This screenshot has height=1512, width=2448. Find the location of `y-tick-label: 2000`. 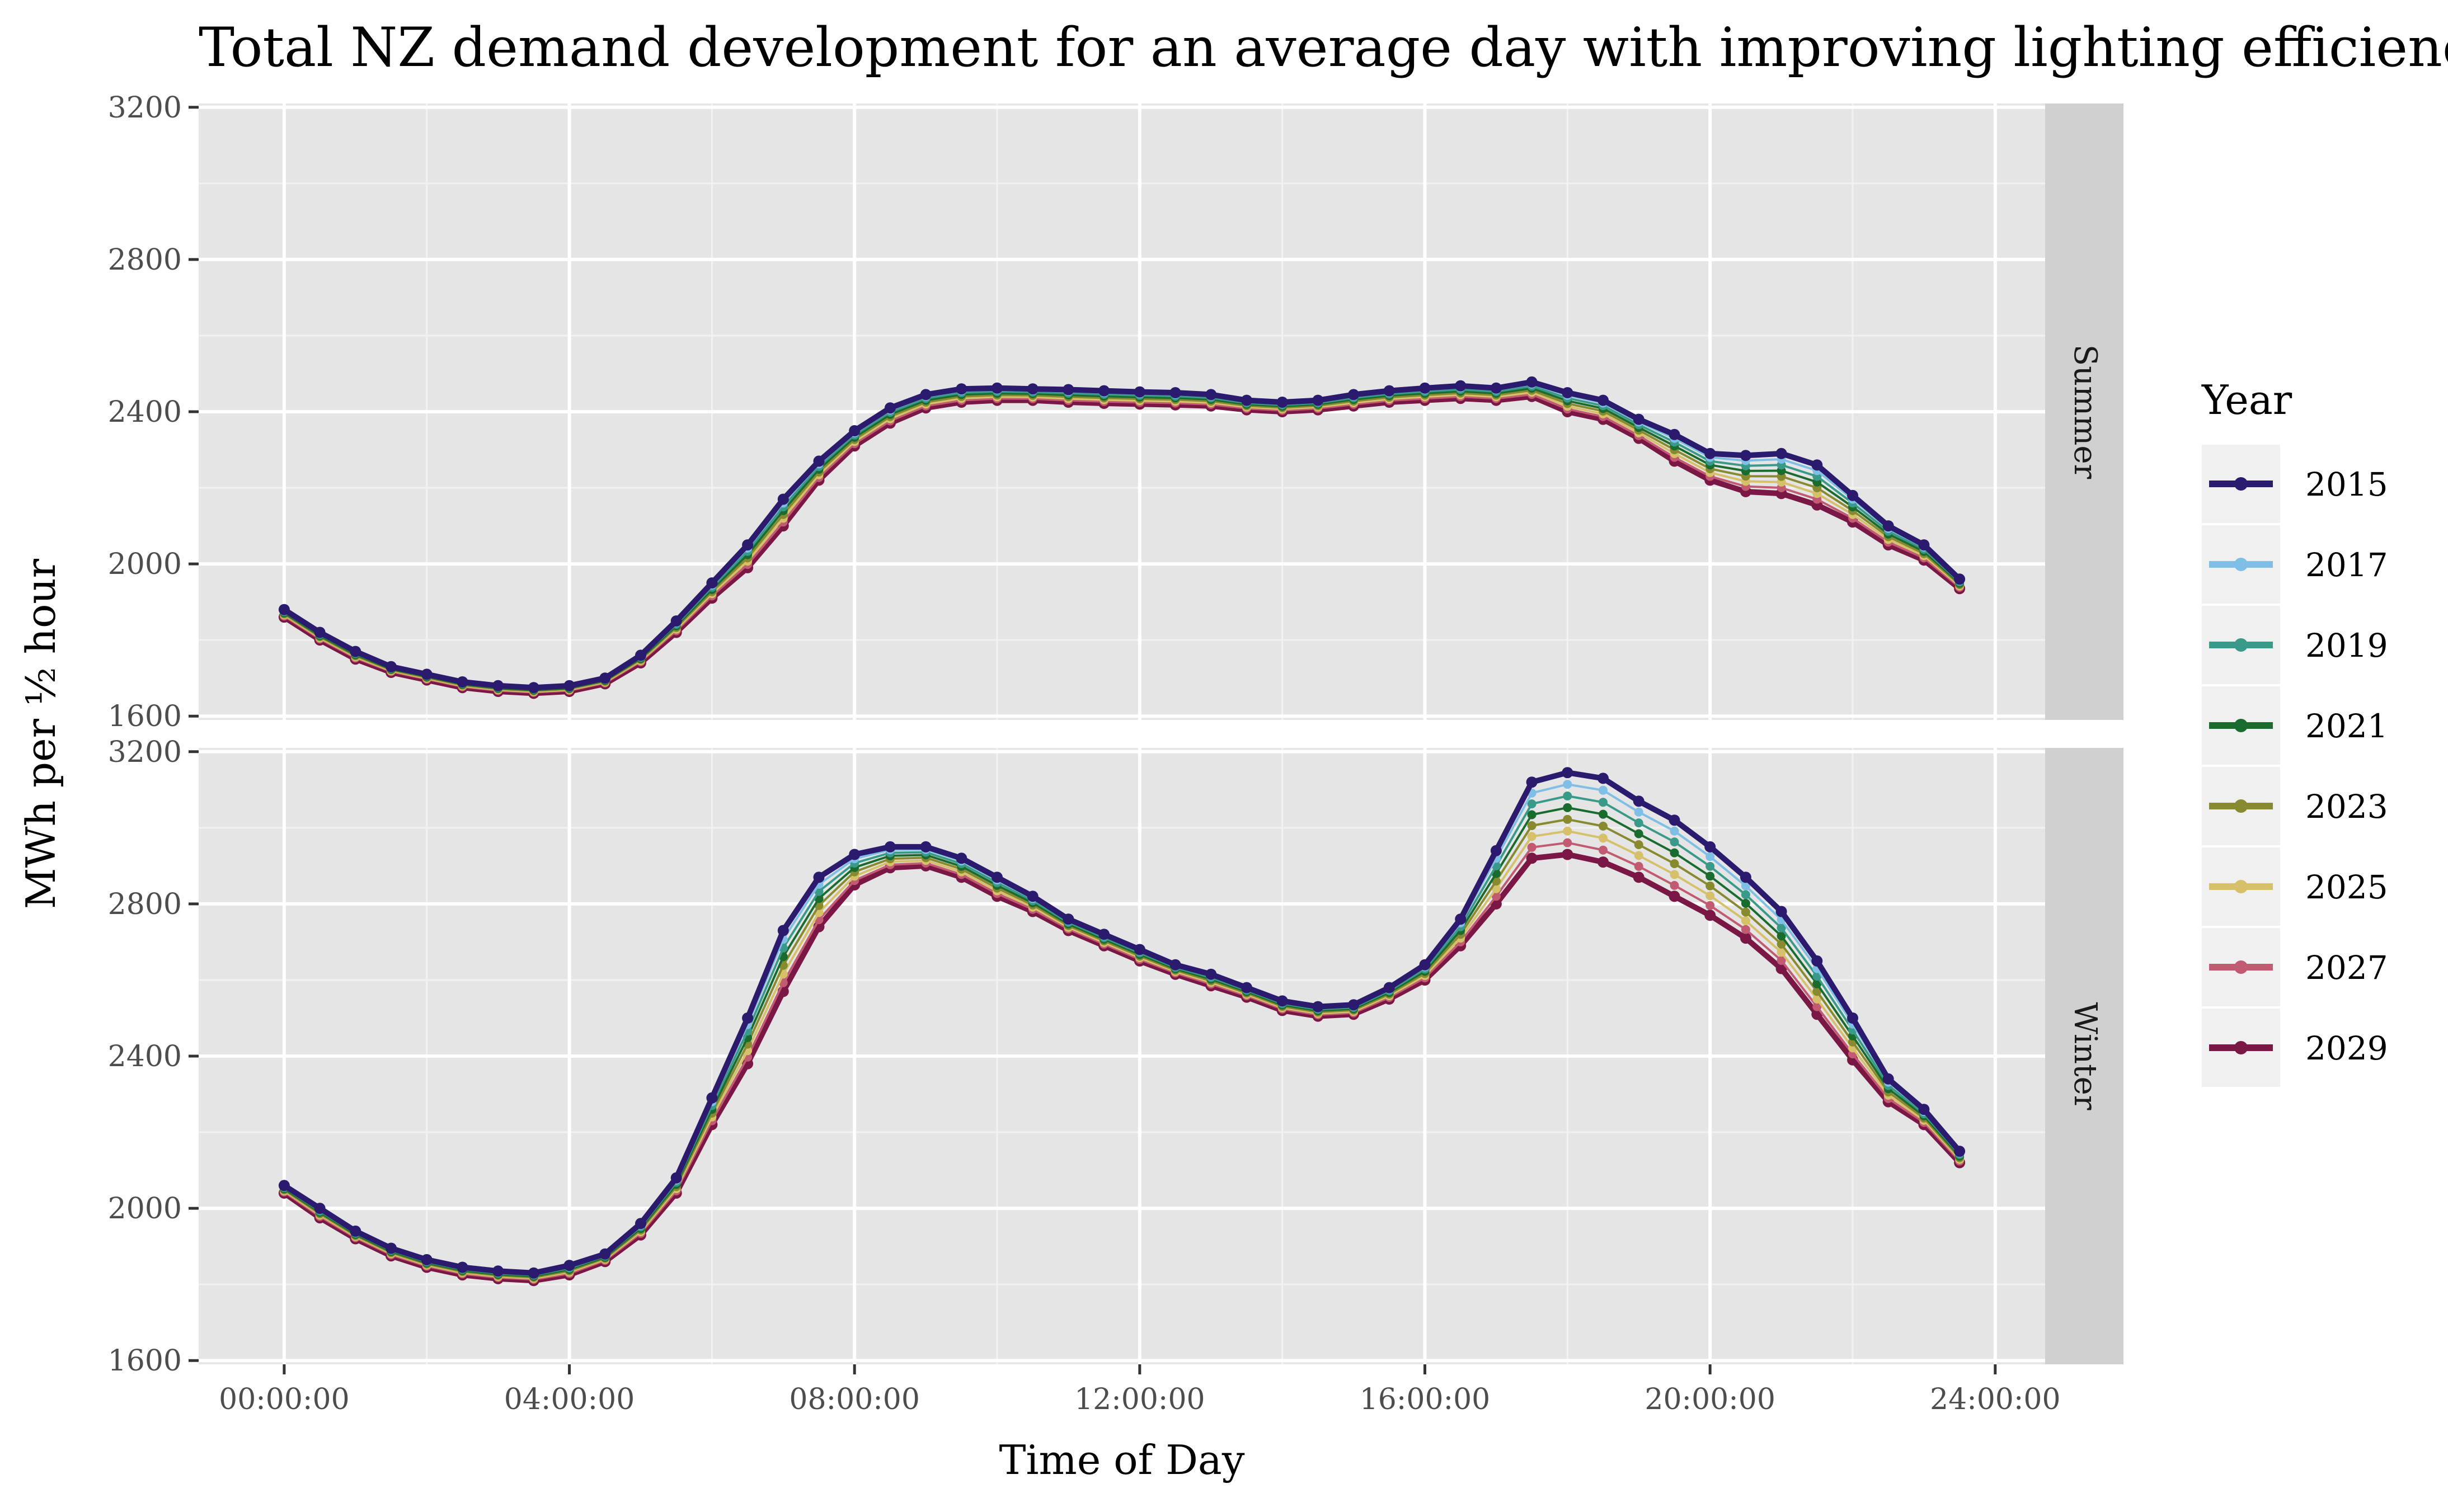

y-tick-label: 2000 is located at coordinates (145, 1209).